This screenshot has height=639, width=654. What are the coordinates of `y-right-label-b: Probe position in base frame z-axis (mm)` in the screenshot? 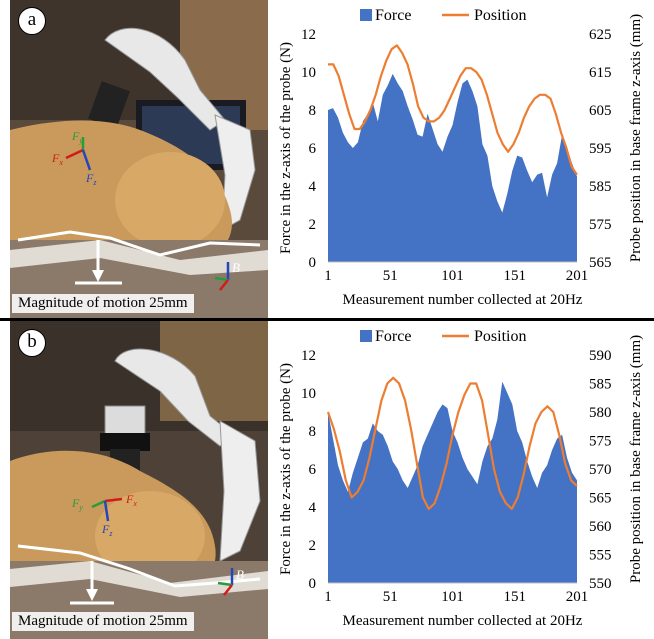 It's located at (636, 459).